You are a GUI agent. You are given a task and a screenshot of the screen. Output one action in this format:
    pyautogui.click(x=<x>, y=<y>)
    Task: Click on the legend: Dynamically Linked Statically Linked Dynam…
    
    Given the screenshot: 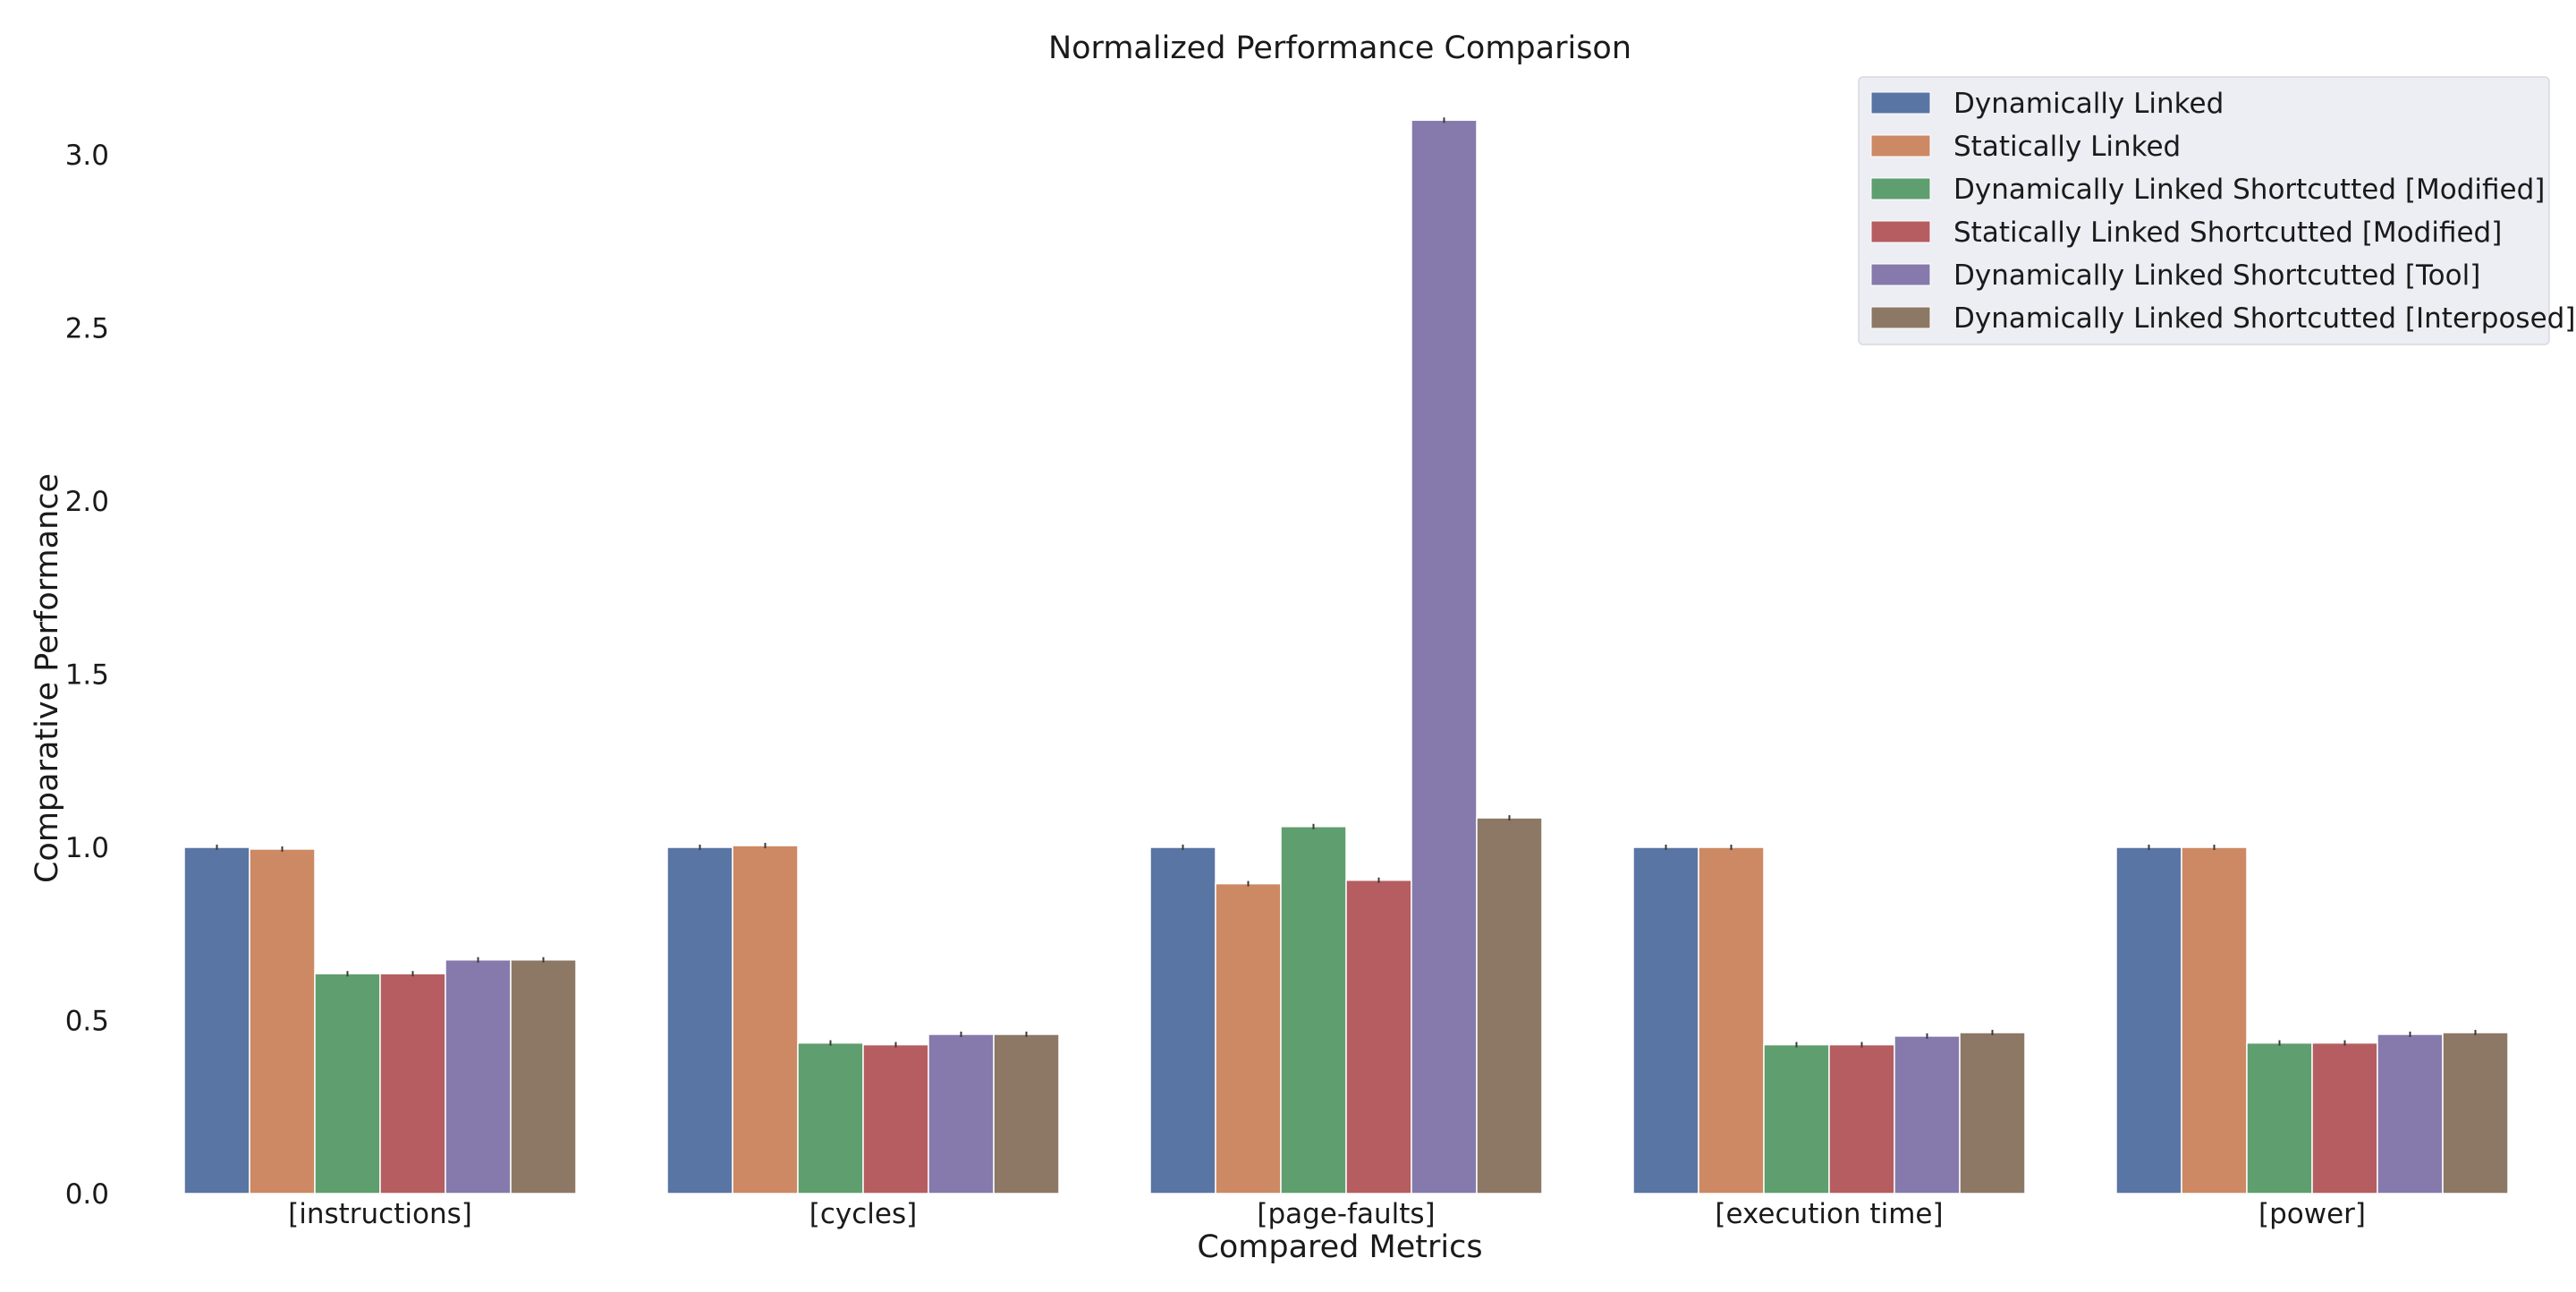 What is the action you would take?
    pyautogui.click(x=2216, y=211)
    